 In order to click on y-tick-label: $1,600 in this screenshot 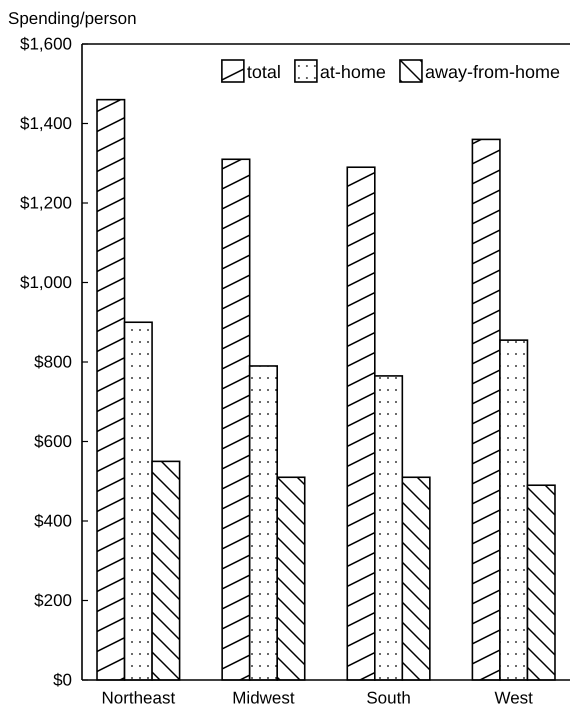, I will do `click(46, 44)`.